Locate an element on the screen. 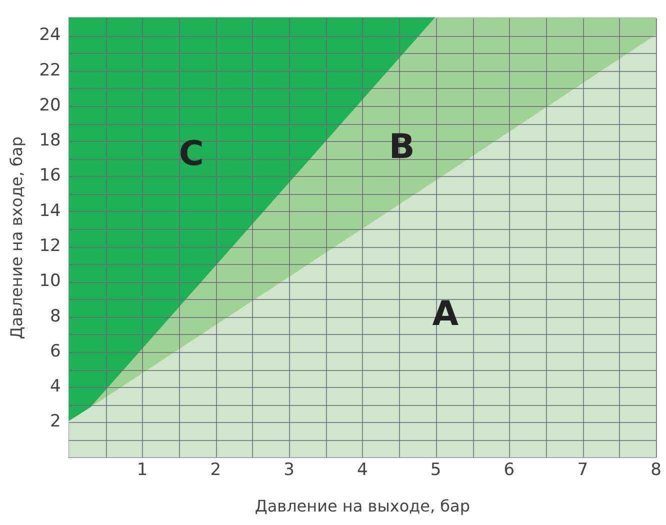 This screenshot has width=666, height=525. x-tick-label: 7 is located at coordinates (582, 470).